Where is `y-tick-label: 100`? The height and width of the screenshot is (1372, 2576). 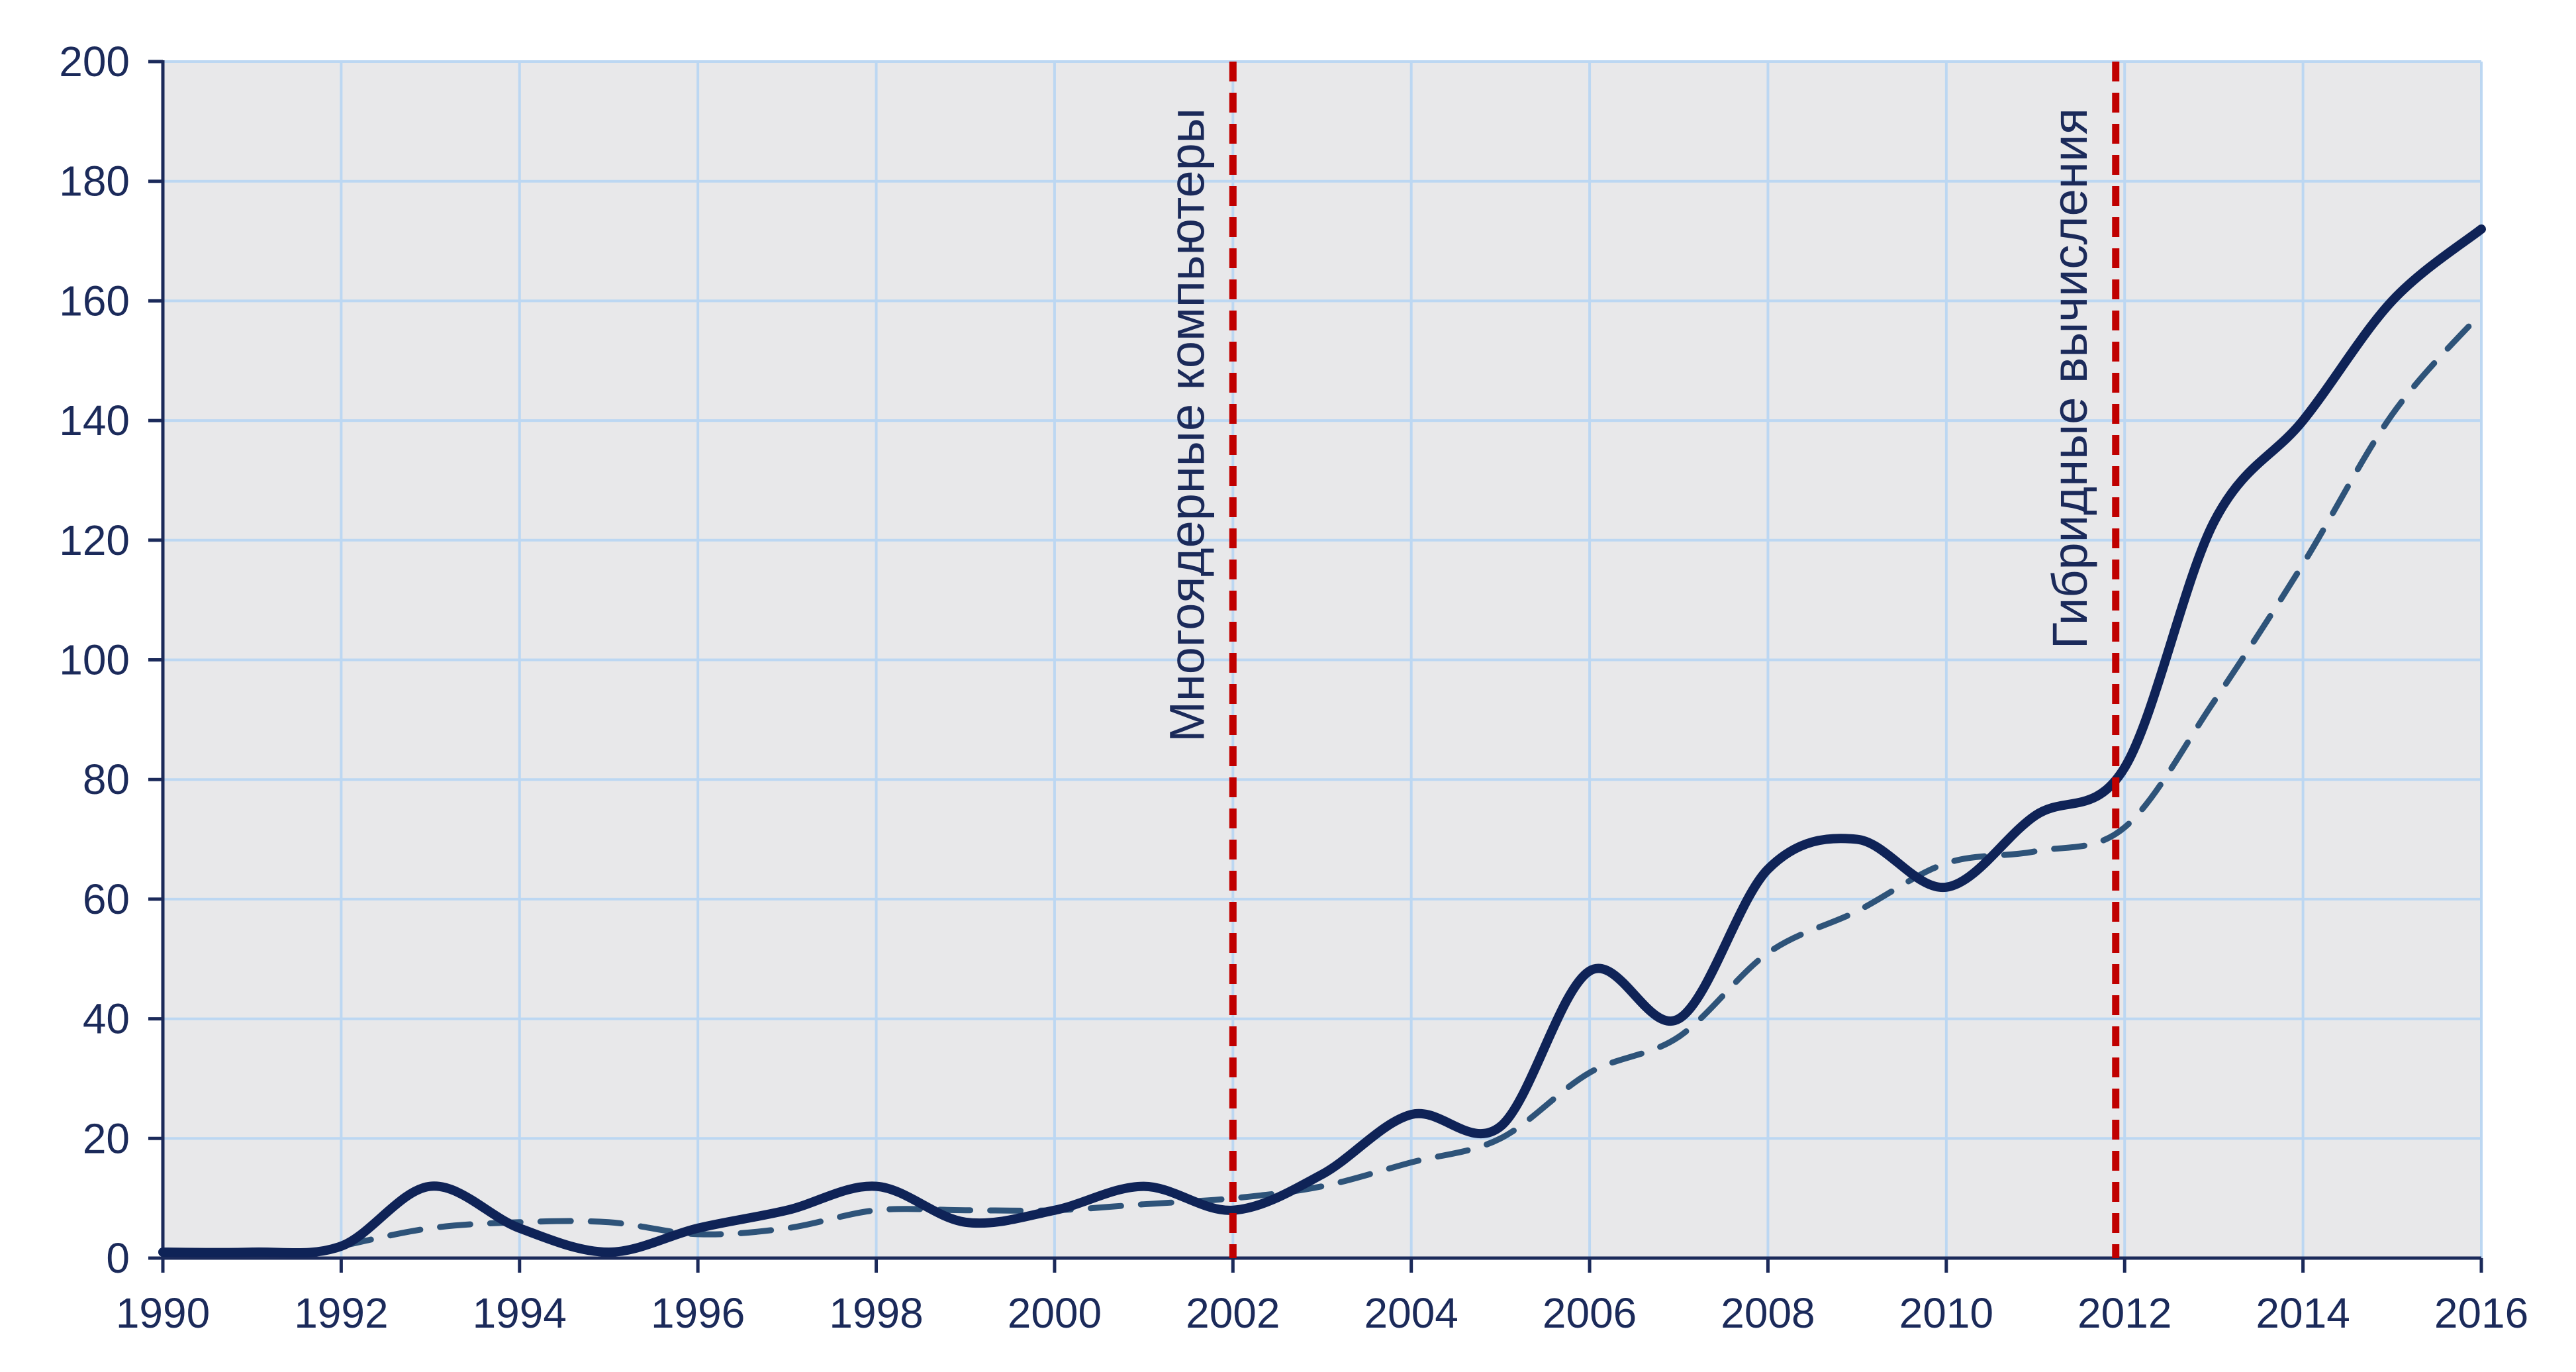 y-tick-label: 100 is located at coordinates (94, 660).